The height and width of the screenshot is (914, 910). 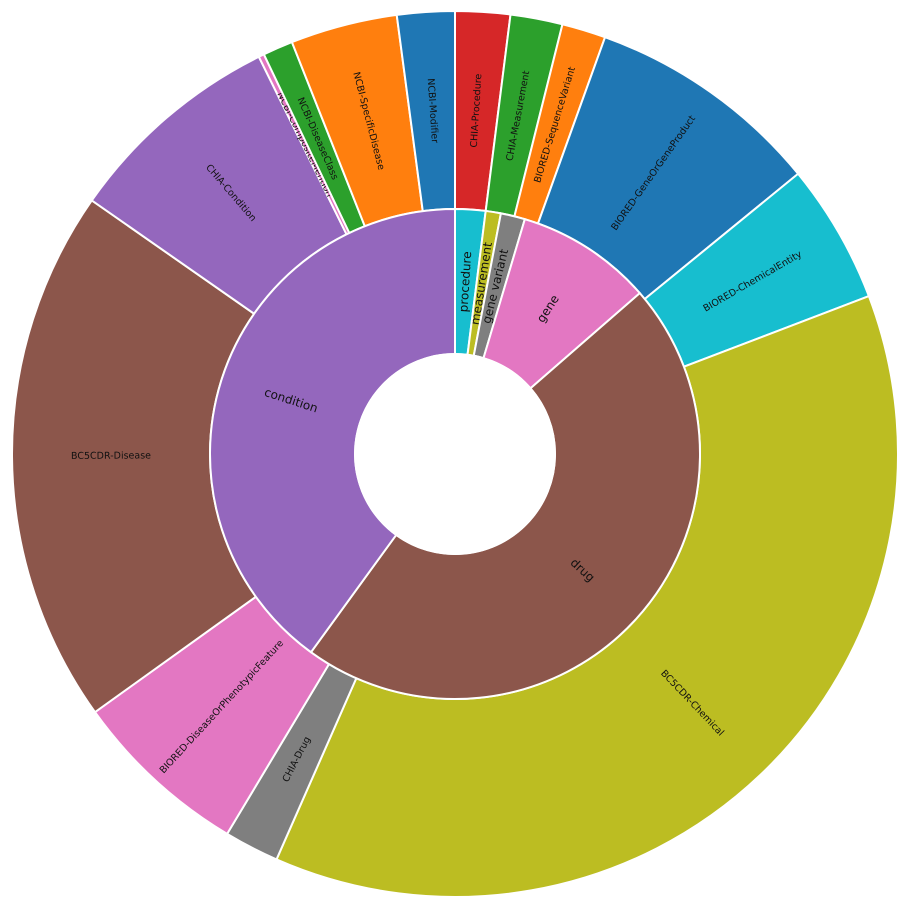 What do you see at coordinates (111, 456) in the screenshot?
I see `outer-label-bc5cdr-disease: BC5CDR-Disease` at bounding box center [111, 456].